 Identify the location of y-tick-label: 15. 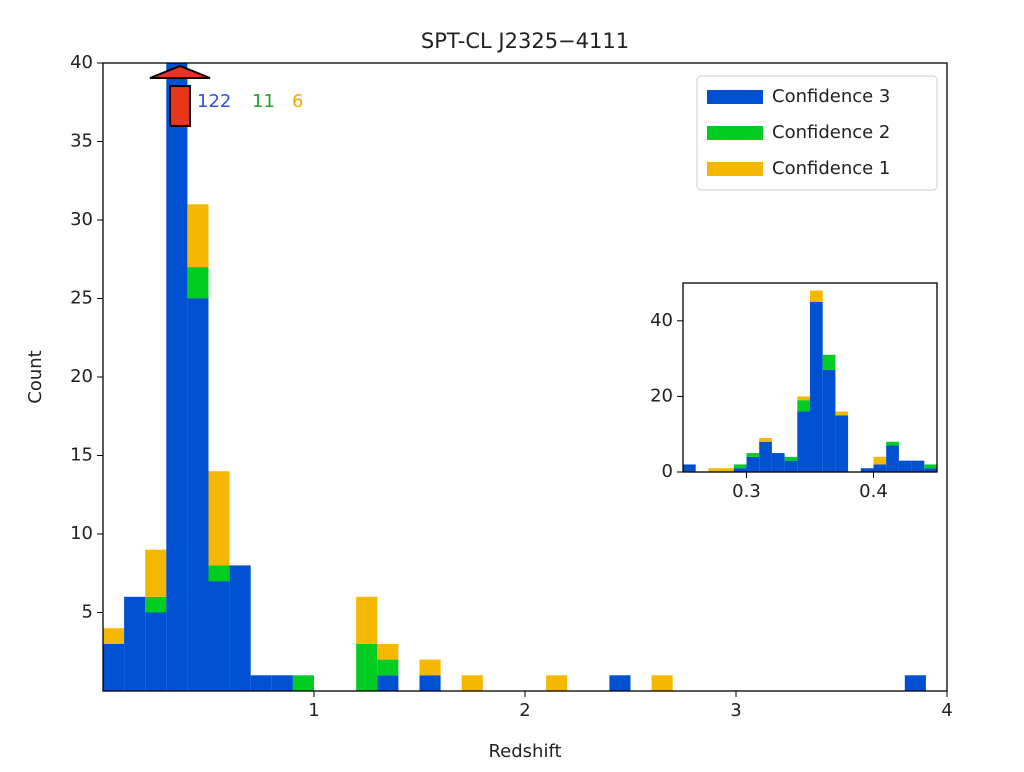
(81, 455).